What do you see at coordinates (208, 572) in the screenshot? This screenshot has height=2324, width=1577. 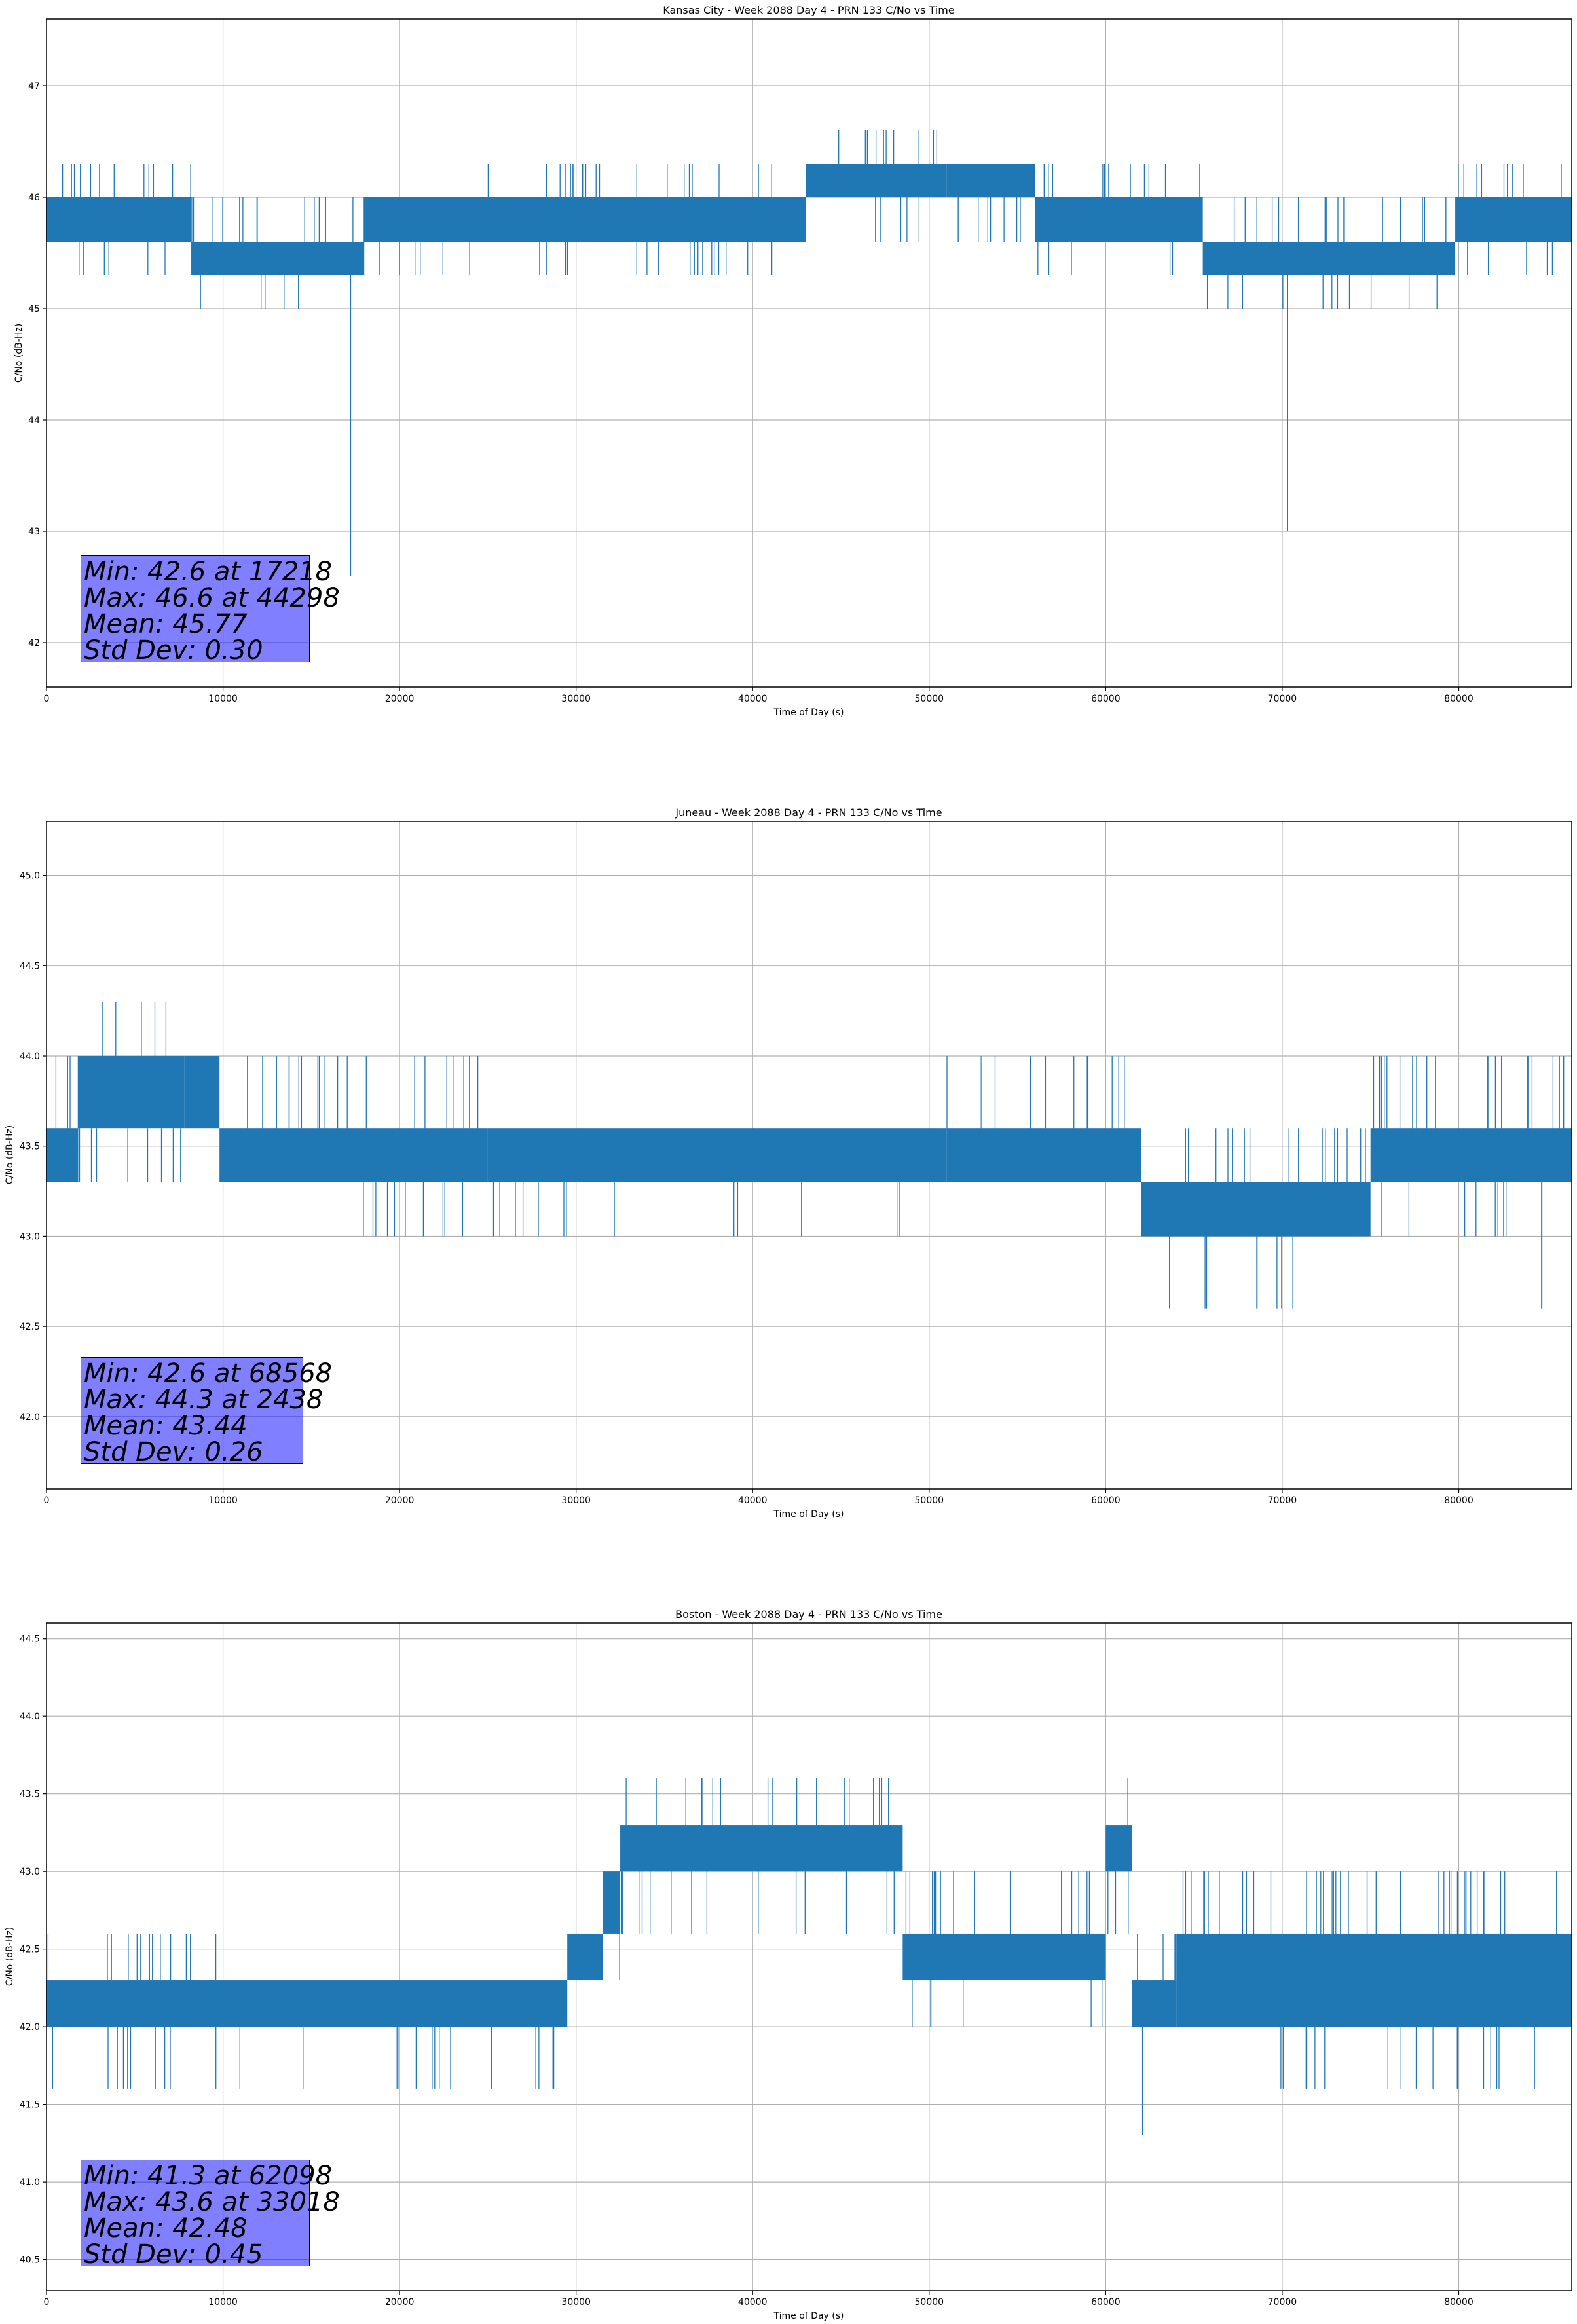 I see `stats-min: Min: 42.6 at 17218` at bounding box center [208, 572].